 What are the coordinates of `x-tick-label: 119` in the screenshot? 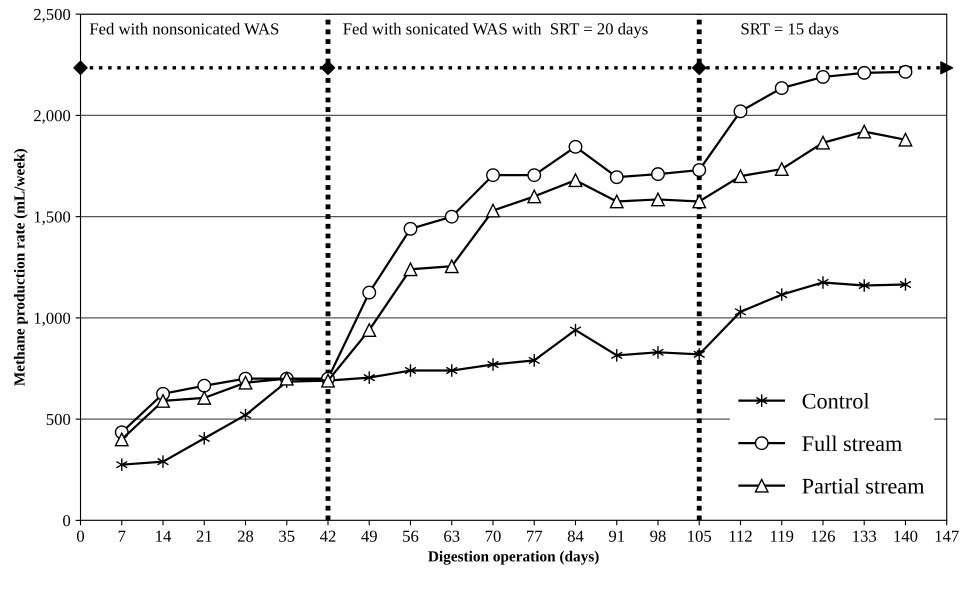 It's located at (782, 536).